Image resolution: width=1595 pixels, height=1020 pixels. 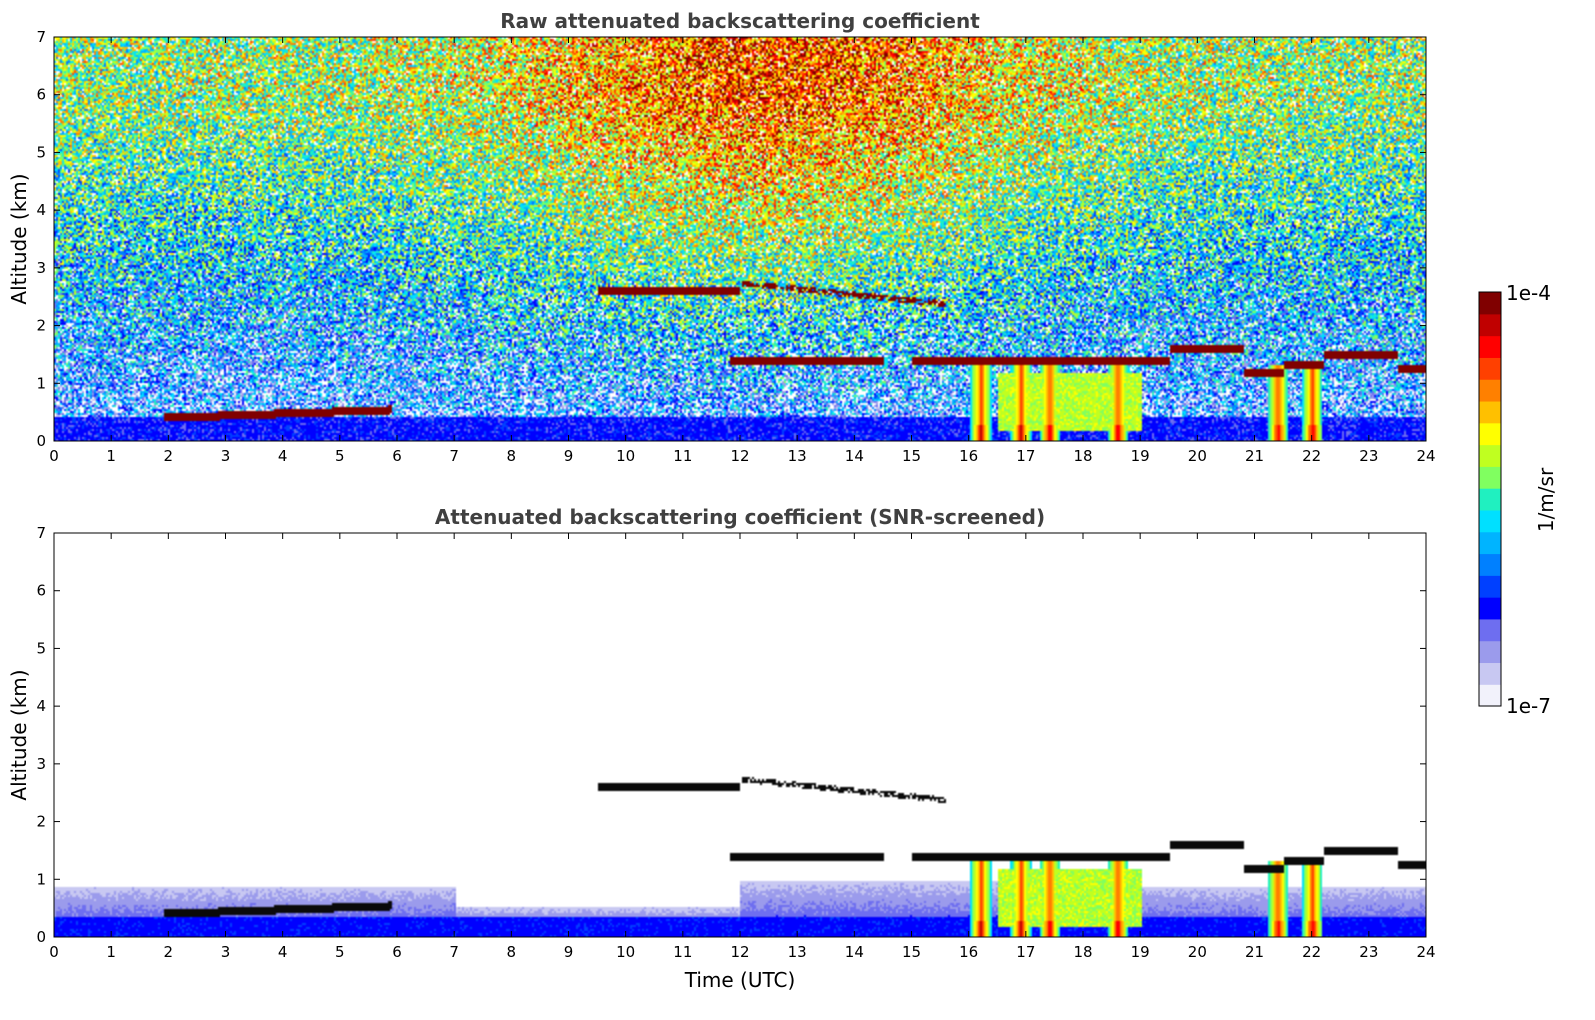 I want to click on colorbar: 1e-4 1e-7 1/m/sr, so click(x=1518, y=499).